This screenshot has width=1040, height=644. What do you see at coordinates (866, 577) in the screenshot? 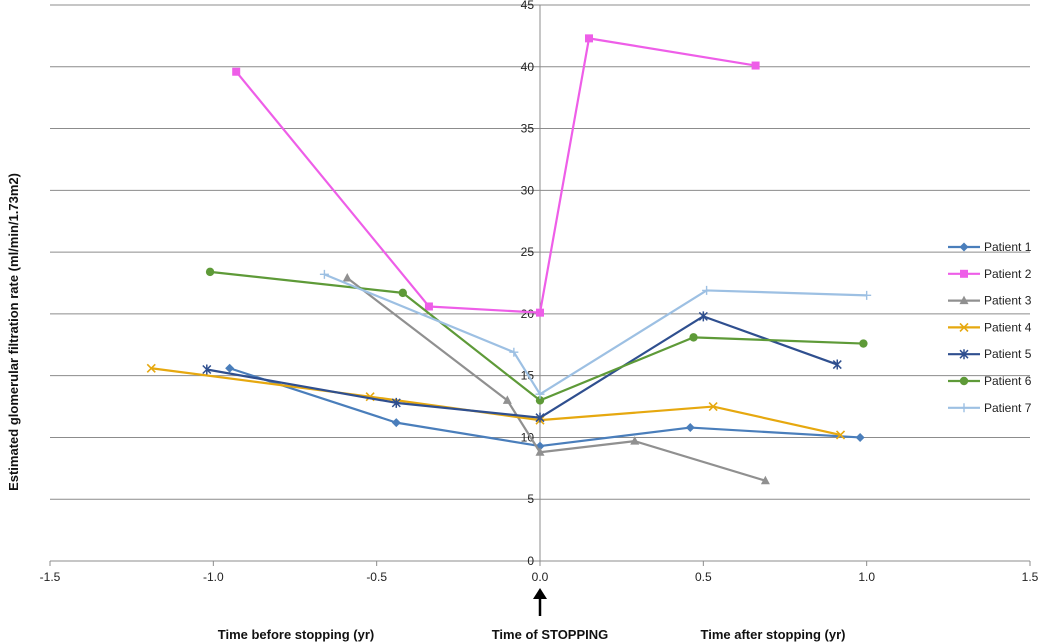
I see `x-tick-label: 1.0` at bounding box center [866, 577].